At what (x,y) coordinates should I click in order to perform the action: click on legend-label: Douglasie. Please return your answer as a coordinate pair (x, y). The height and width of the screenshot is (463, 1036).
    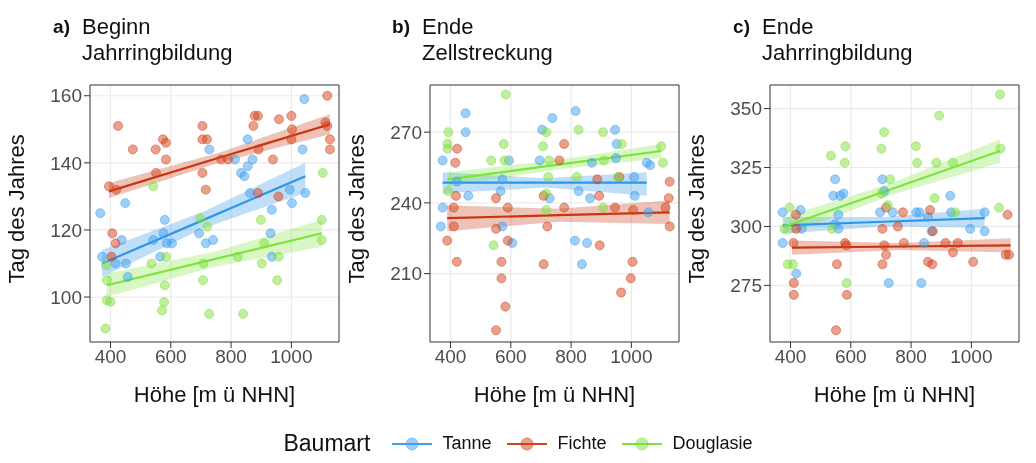
    Looking at the image, I should click on (712, 443).